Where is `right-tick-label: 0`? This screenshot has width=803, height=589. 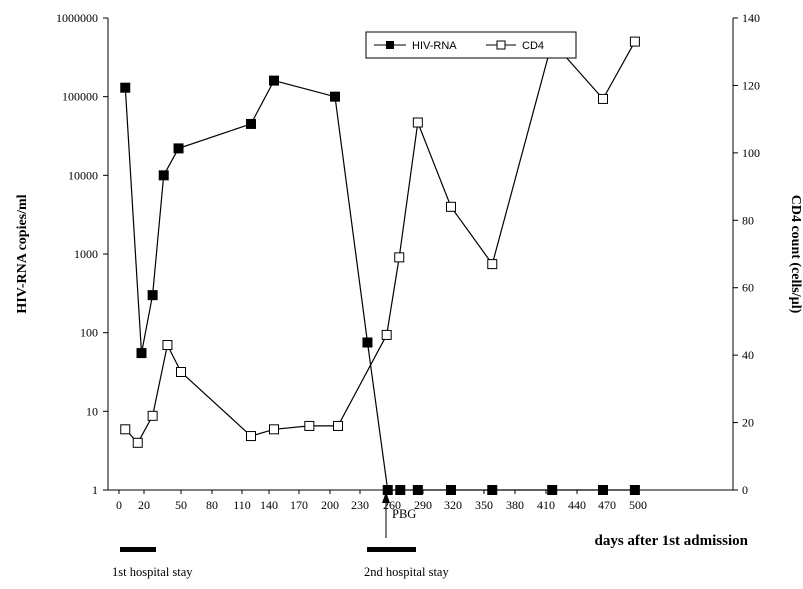
right-tick-label: 0 is located at coordinates (745, 490).